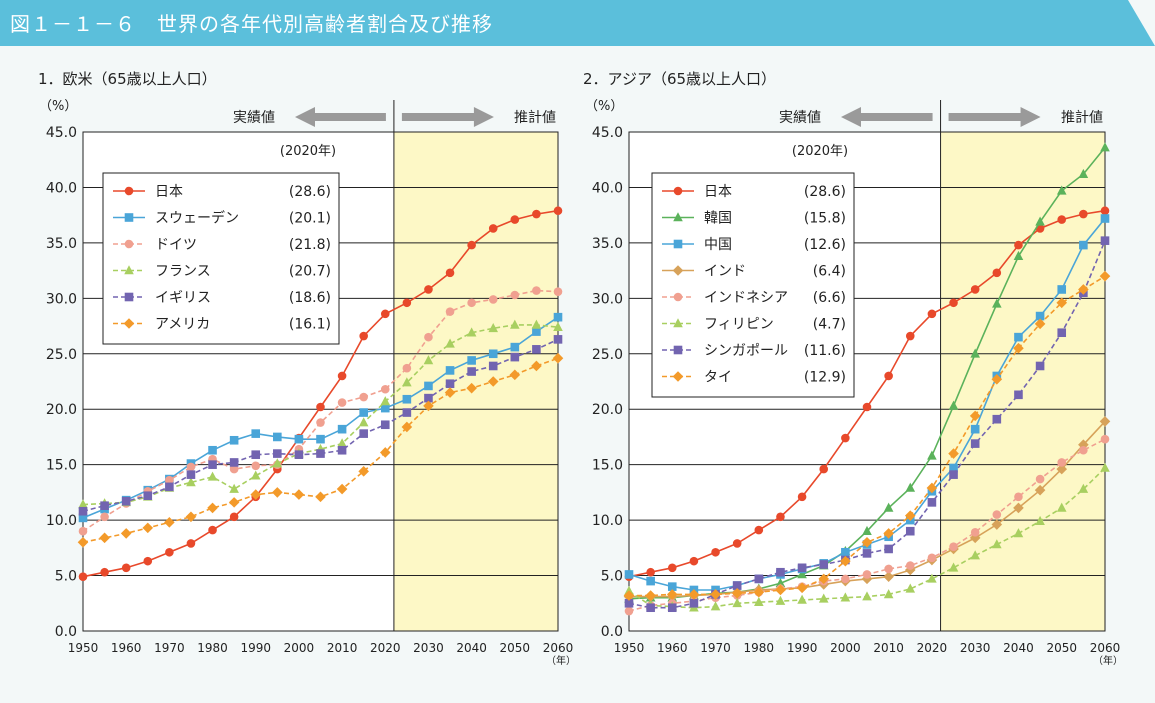 This screenshot has width=1155, height=703. I want to click on y-axis-unit: （%）, so click(58, 106).